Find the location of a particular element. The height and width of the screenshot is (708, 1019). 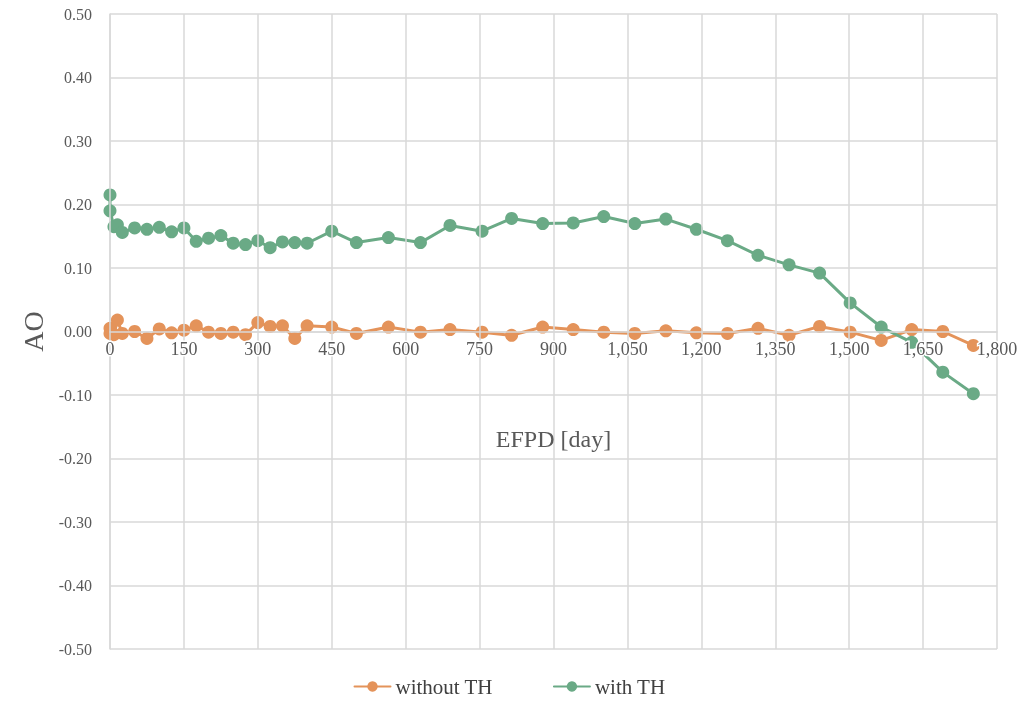

x-tick-label: 900 is located at coordinates (553, 348).